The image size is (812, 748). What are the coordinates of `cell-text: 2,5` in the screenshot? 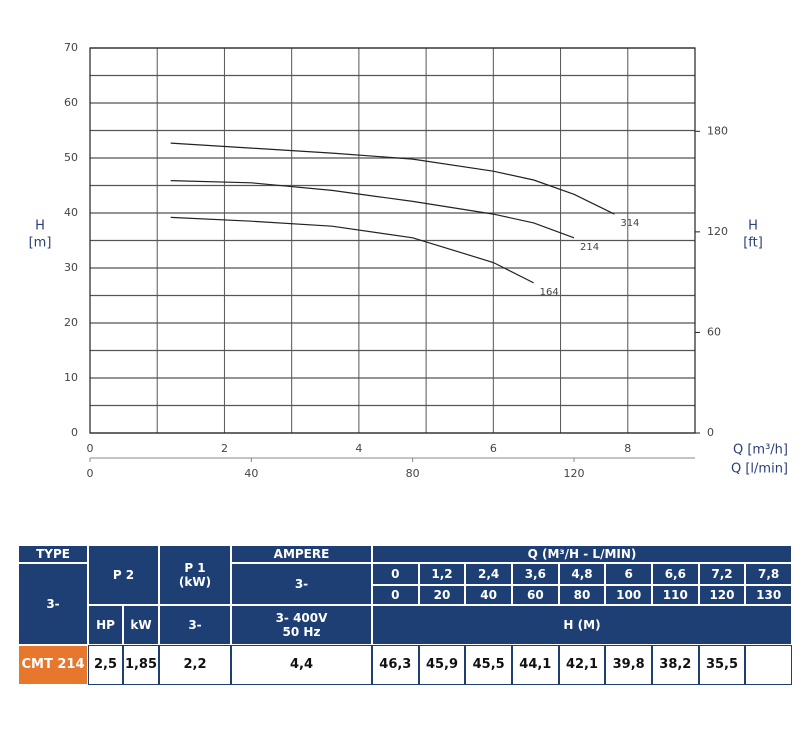 It's located at (105, 664).